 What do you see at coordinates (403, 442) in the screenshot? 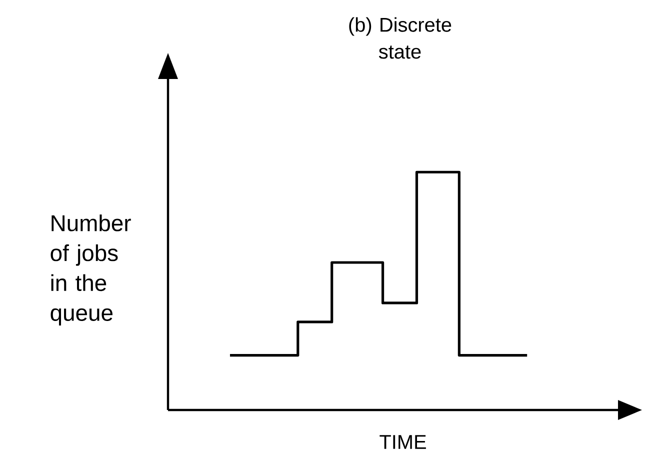
I see `x-axis-title: TIME` at bounding box center [403, 442].